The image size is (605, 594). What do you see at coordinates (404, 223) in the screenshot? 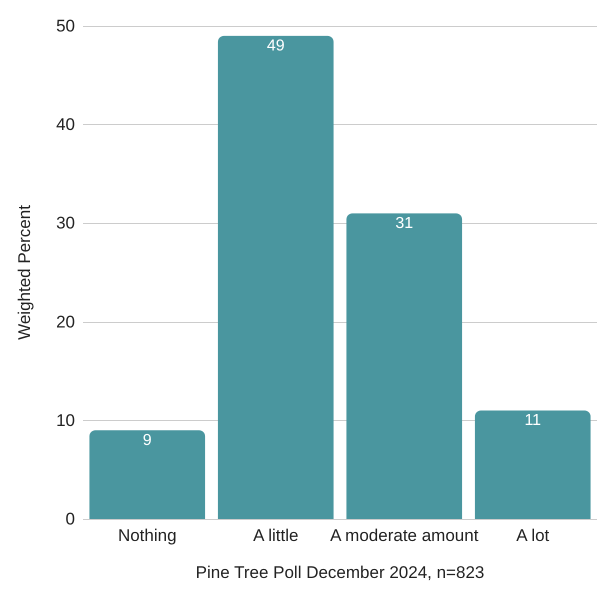
I see `data-label: 31` at bounding box center [404, 223].